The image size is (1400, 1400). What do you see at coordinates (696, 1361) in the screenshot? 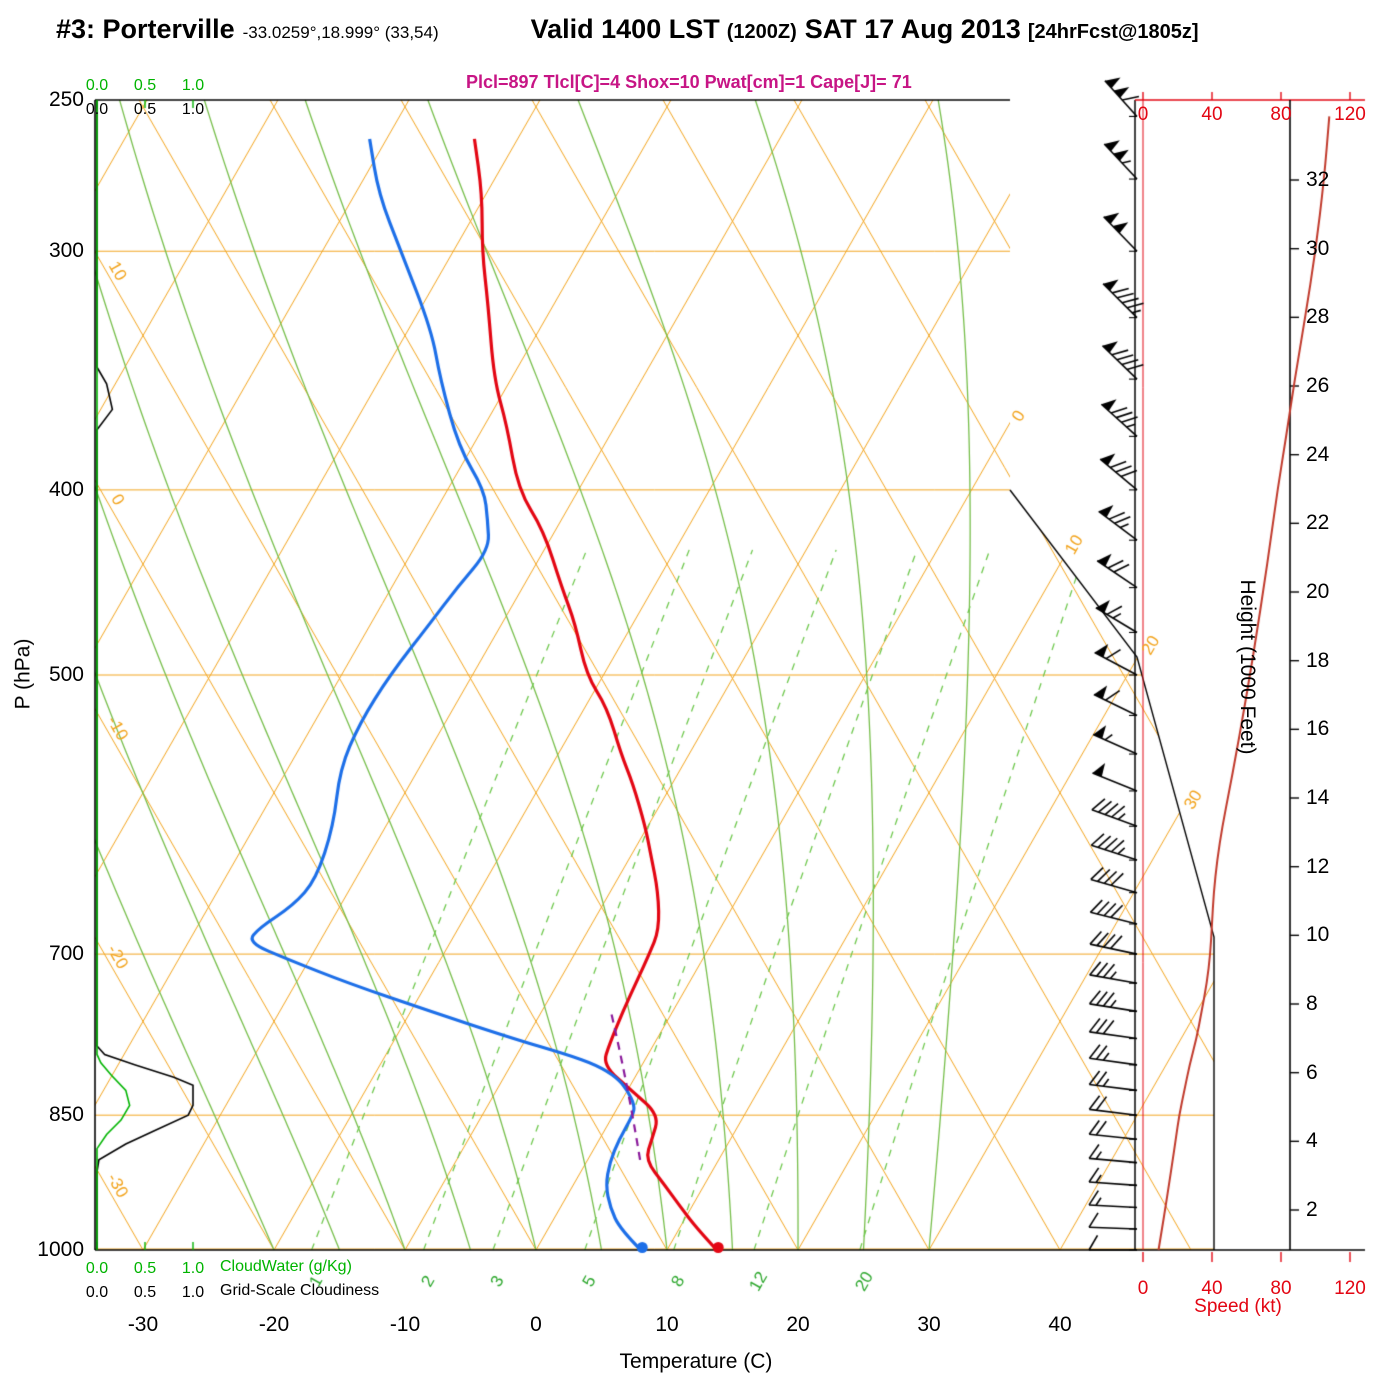
I see `temperature-axis-label: Temperature (C)` at bounding box center [696, 1361].